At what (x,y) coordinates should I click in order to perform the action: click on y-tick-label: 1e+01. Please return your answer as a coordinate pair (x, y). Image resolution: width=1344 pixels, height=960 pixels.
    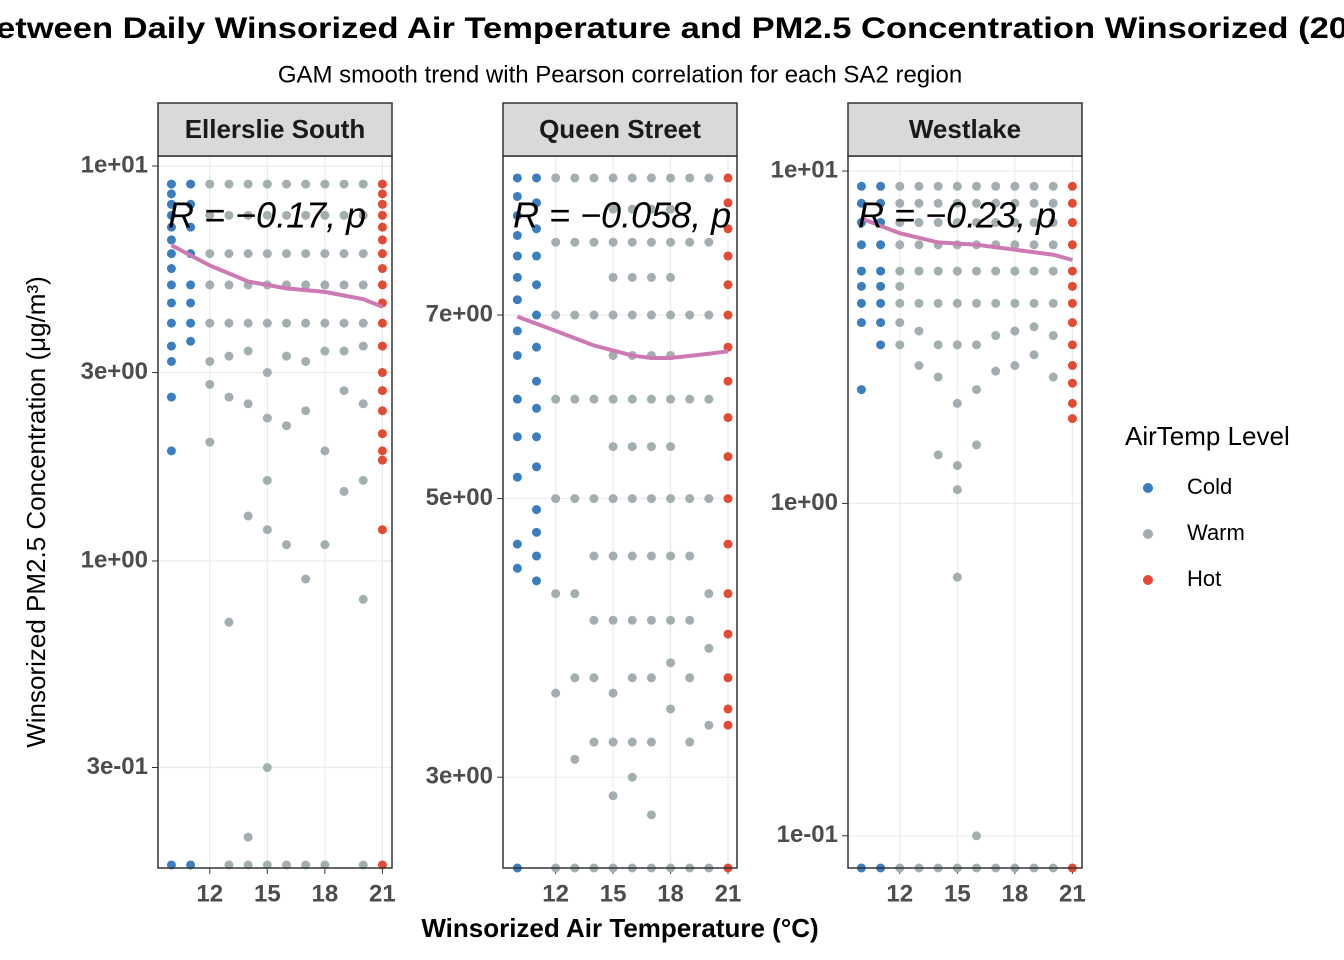
    Looking at the image, I should click on (114, 164).